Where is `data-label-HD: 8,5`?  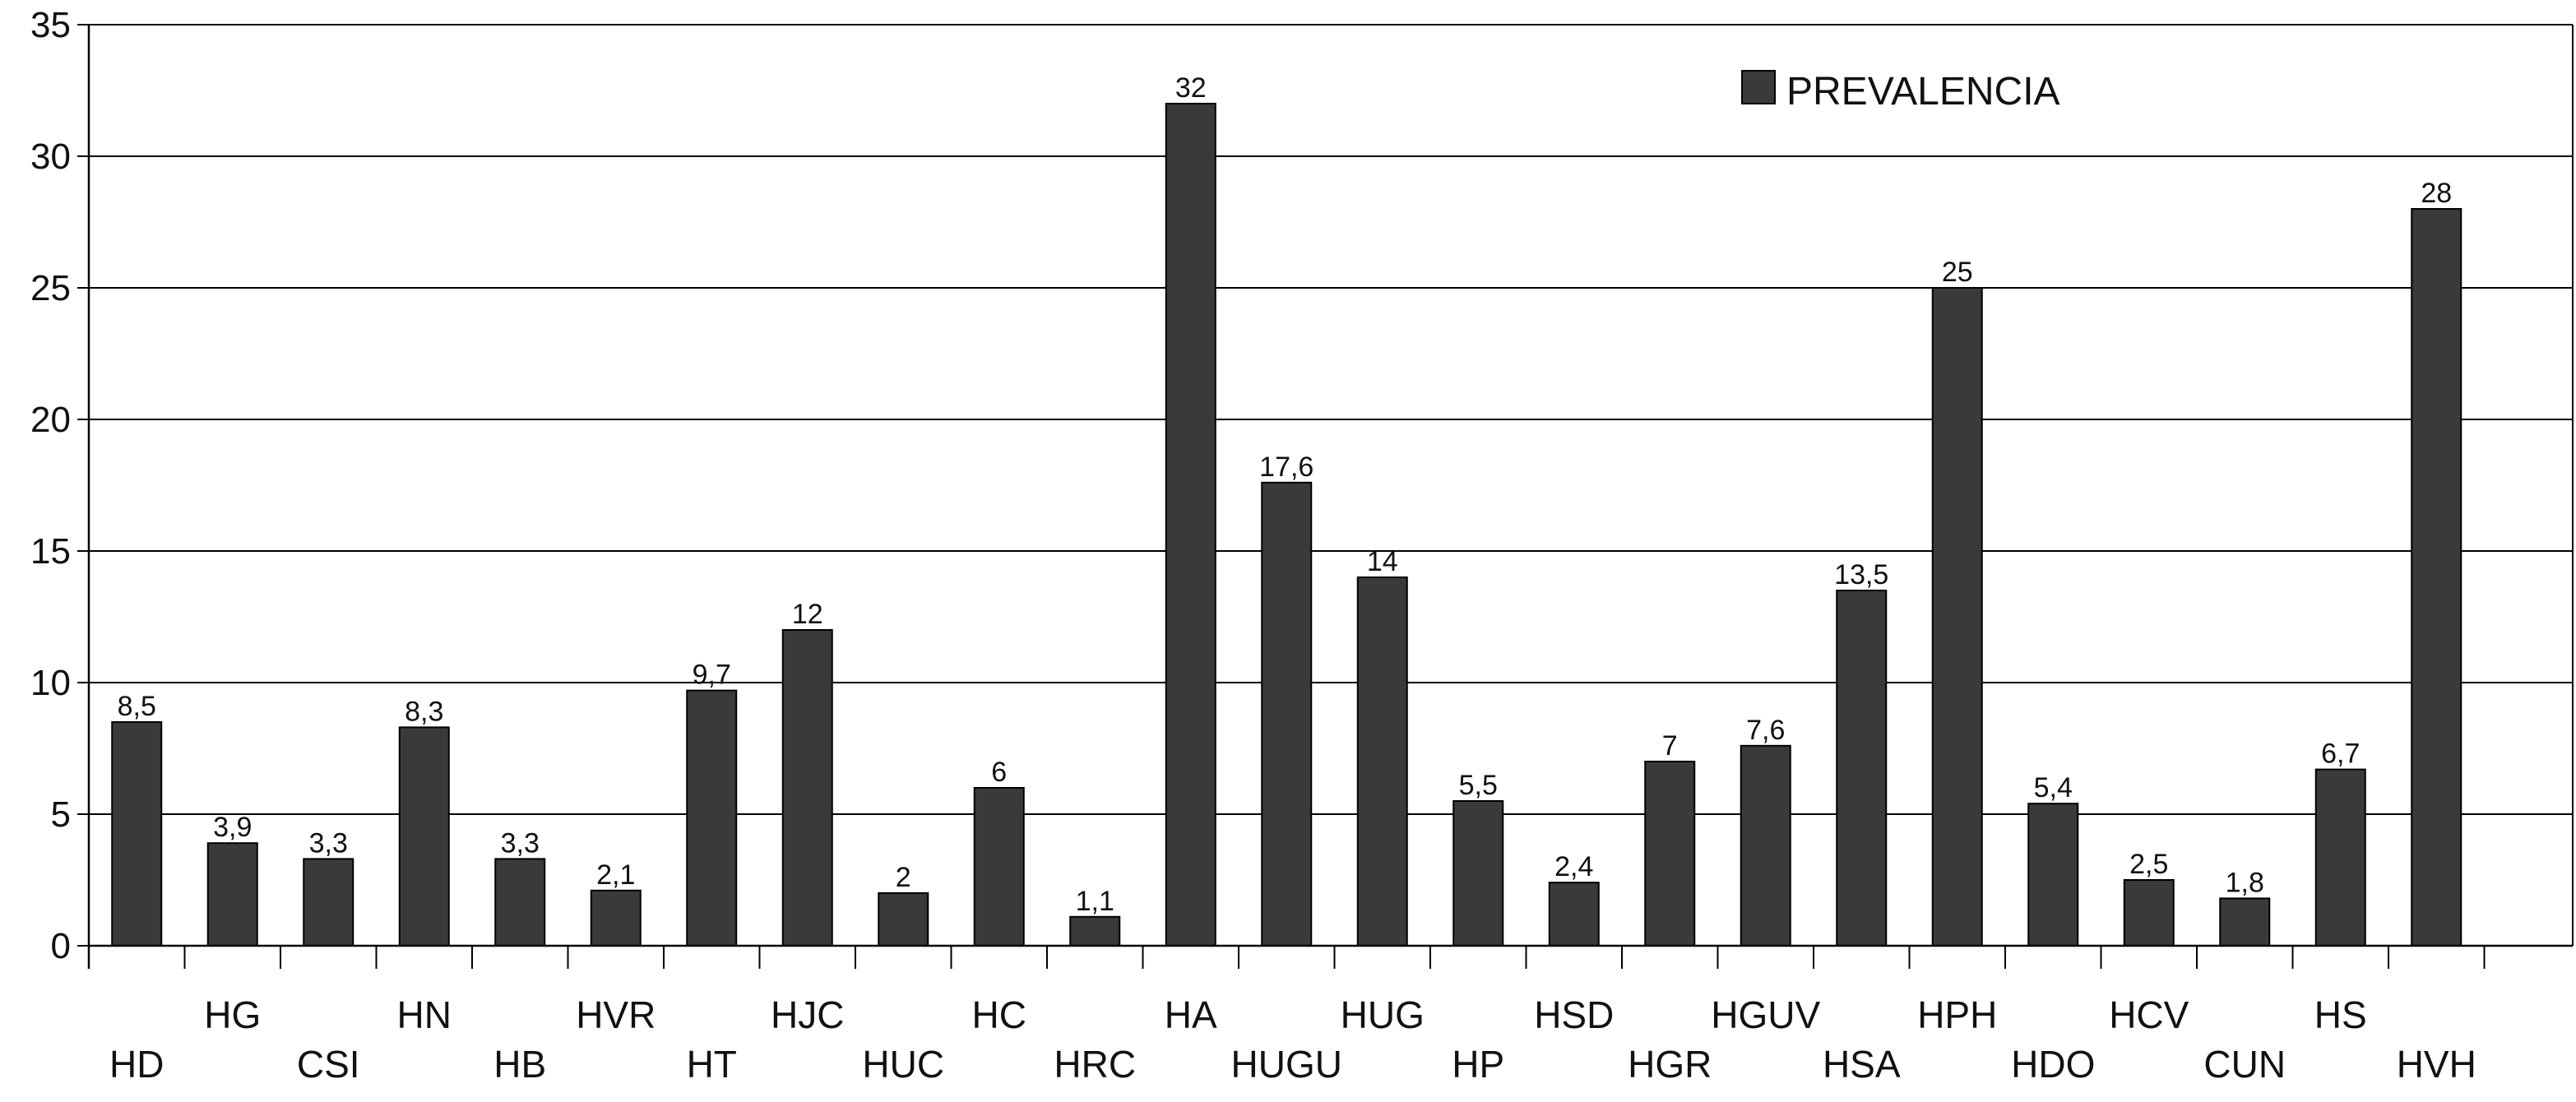
data-label-HD: 8,5 is located at coordinates (137, 706).